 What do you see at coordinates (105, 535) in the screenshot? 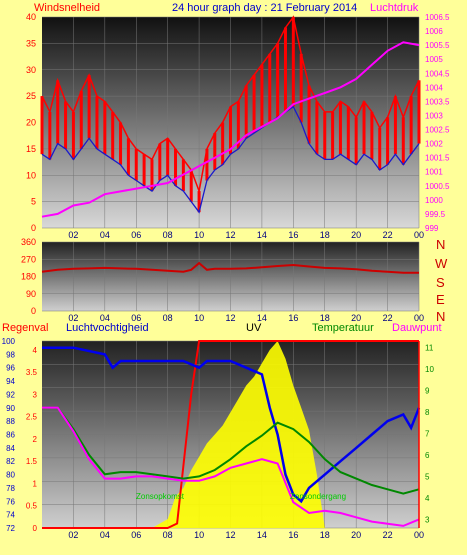
I see `x-tick-label: 04` at bounding box center [105, 535].